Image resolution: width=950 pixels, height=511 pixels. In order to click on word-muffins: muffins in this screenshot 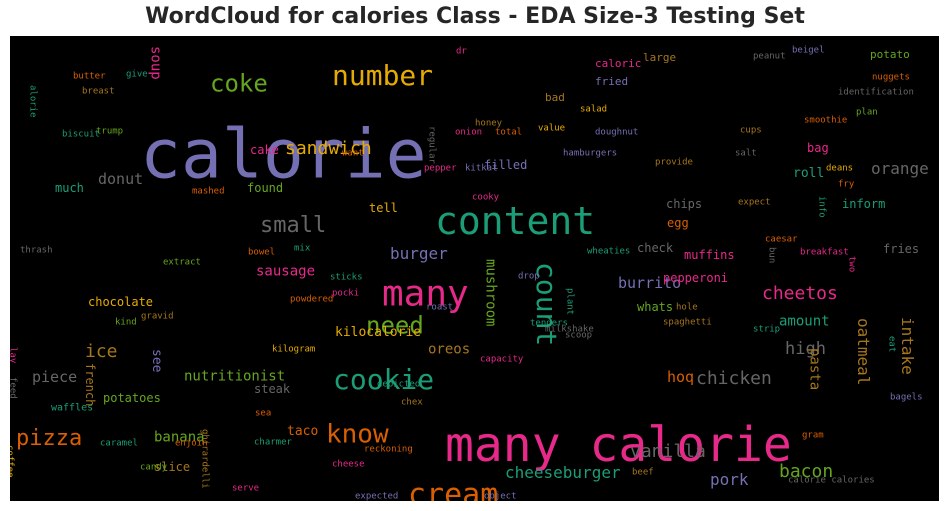, I will do `click(709, 255)`.